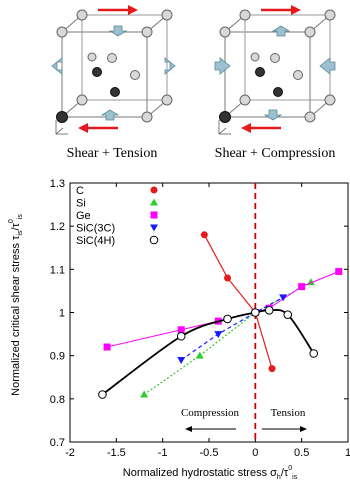 This screenshot has height=483, width=350. I want to click on legend-label: Ge, so click(83, 216).